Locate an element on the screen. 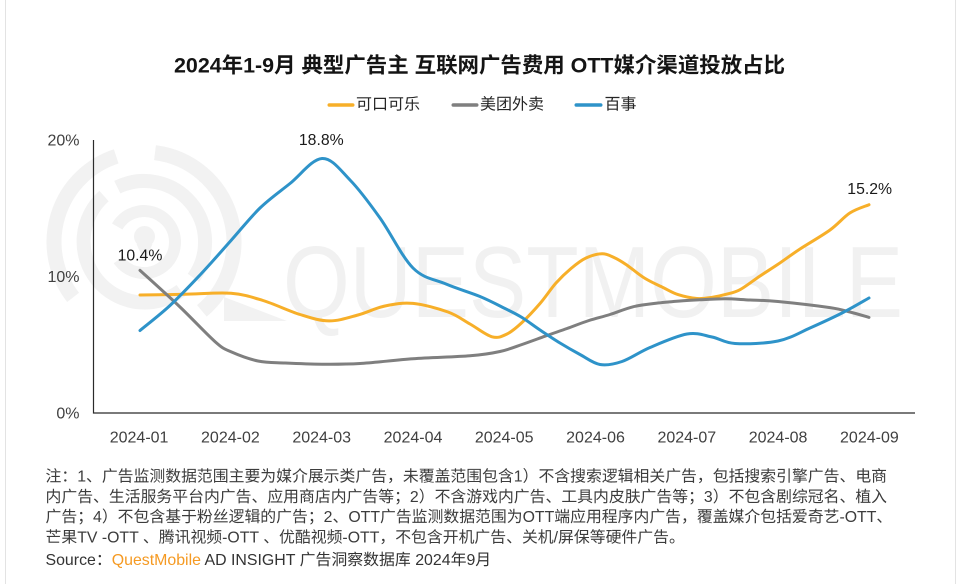 The height and width of the screenshot is (584, 960). svg-text: 2024-02 is located at coordinates (230, 437).